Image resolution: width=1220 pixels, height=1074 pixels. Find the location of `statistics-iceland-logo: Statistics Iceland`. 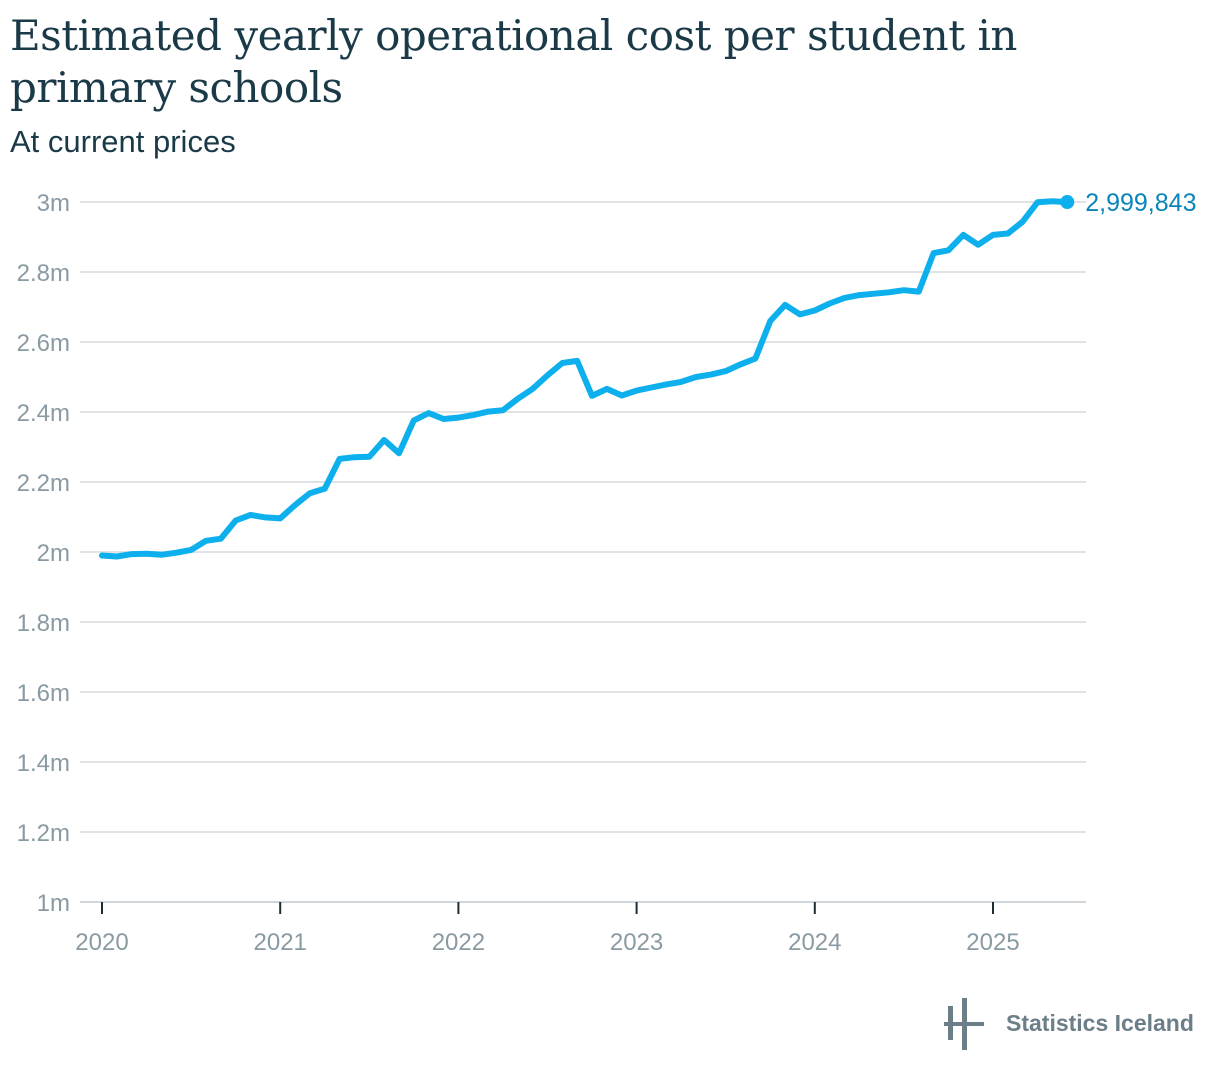

statistics-iceland-logo: Statistics Iceland is located at coordinates (1074, 1024).